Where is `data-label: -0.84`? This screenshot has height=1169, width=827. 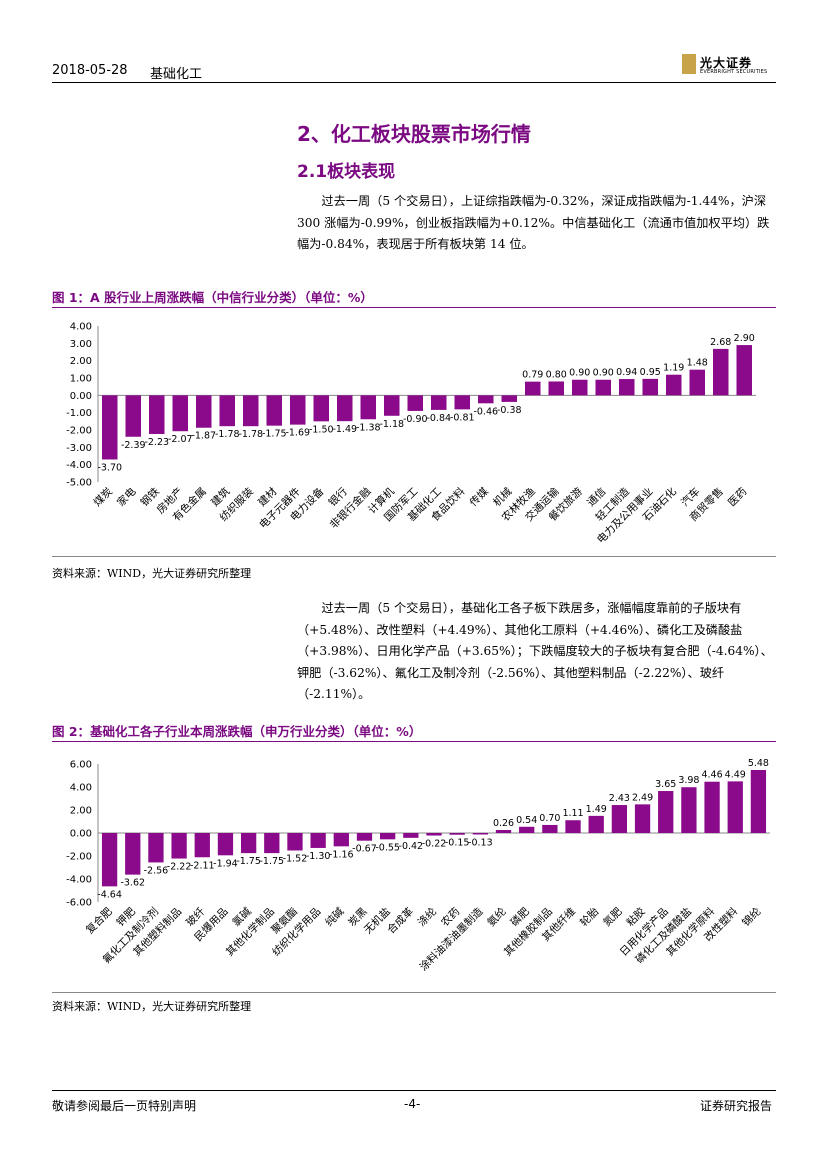 data-label: -0.84 is located at coordinates (438, 418).